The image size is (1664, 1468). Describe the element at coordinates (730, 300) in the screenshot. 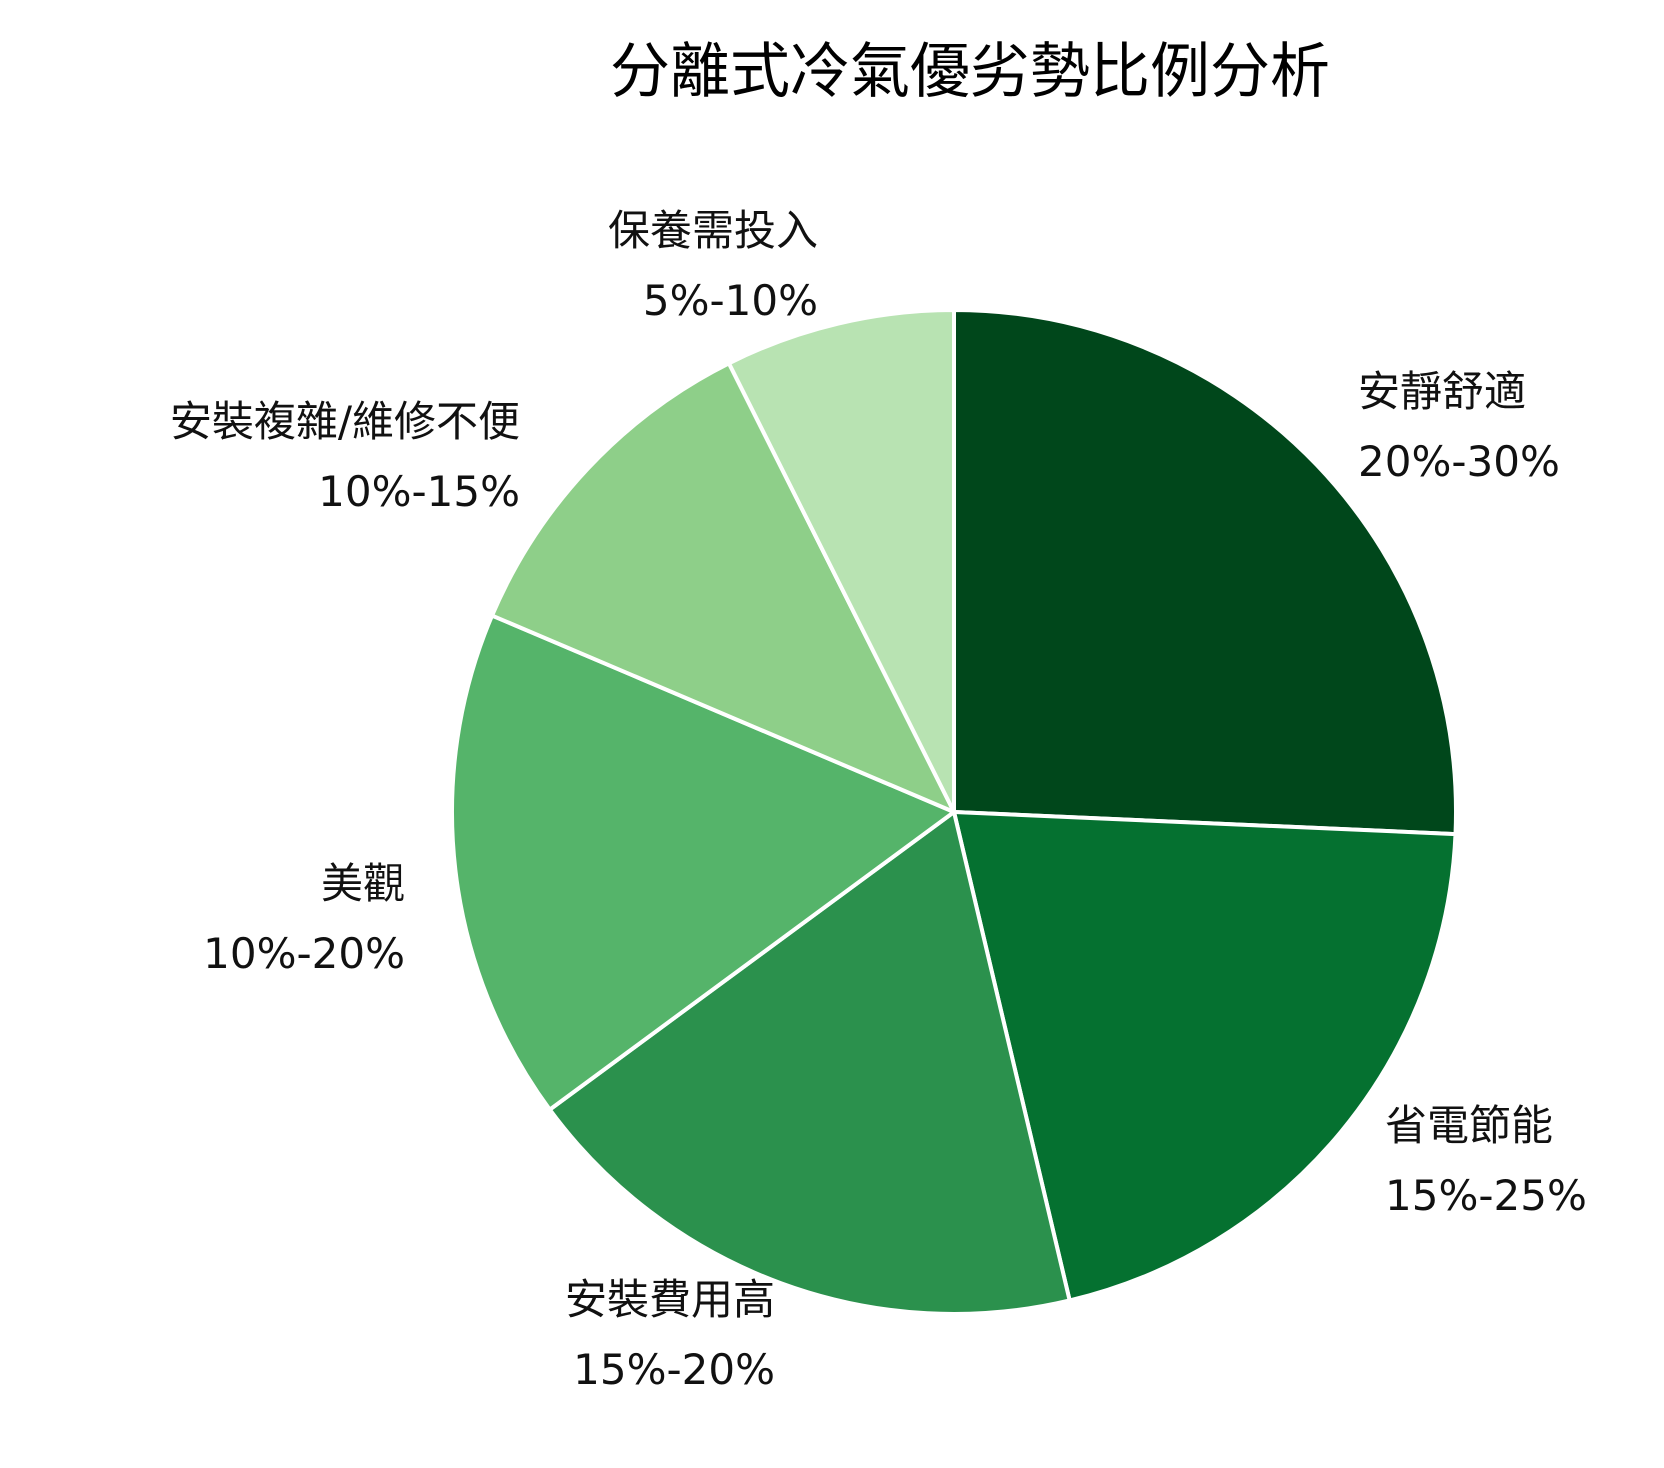

I see `slice-range-label-5: 5%-10%` at that location.